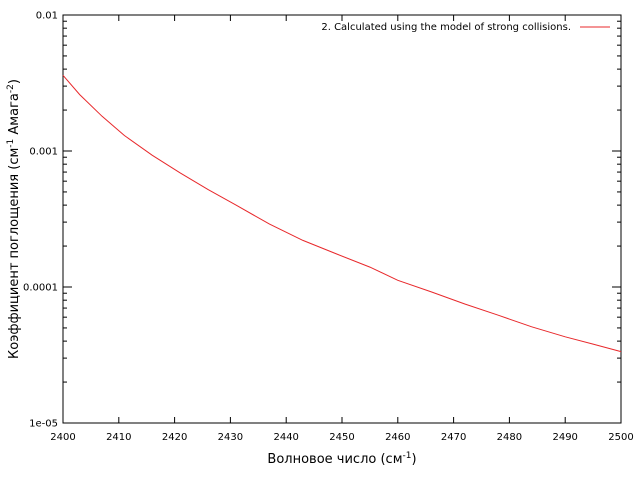 This screenshot has width=640, height=480. What do you see at coordinates (397, 437) in the screenshot?
I see `x-tick-label: 2460` at bounding box center [397, 437].